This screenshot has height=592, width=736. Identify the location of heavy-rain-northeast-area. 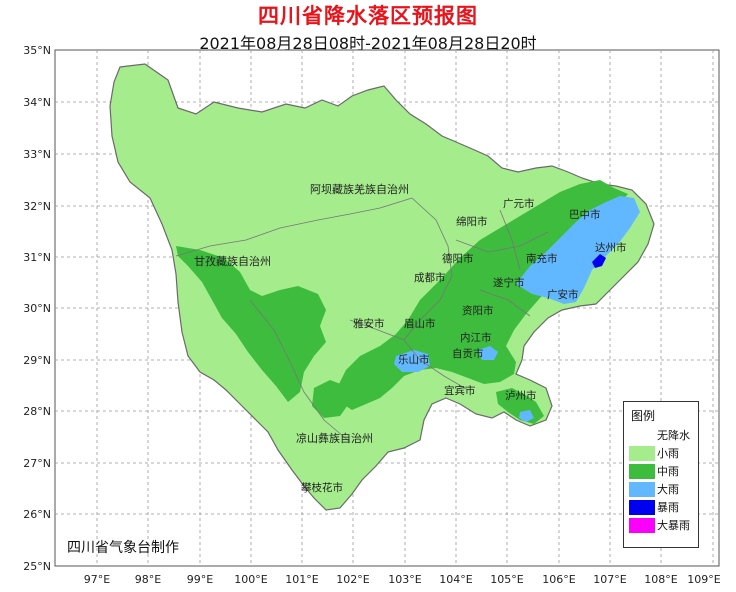
(578, 250).